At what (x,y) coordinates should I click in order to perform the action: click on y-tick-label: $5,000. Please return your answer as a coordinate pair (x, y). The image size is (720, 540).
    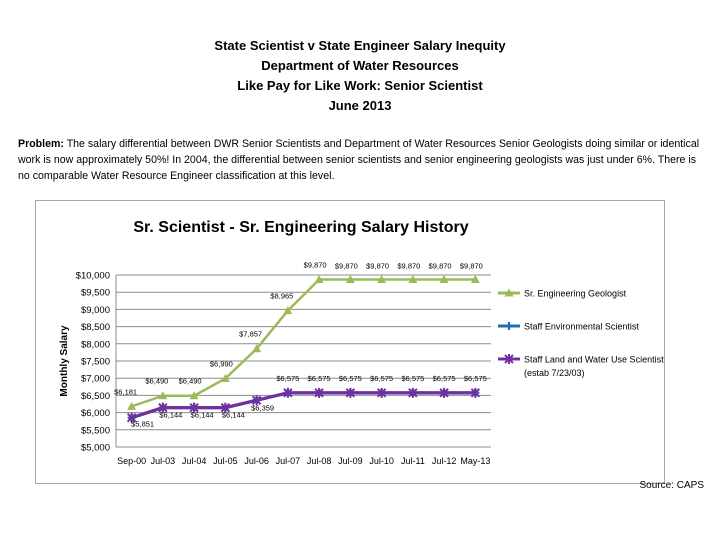
    Looking at the image, I should click on (95, 448).